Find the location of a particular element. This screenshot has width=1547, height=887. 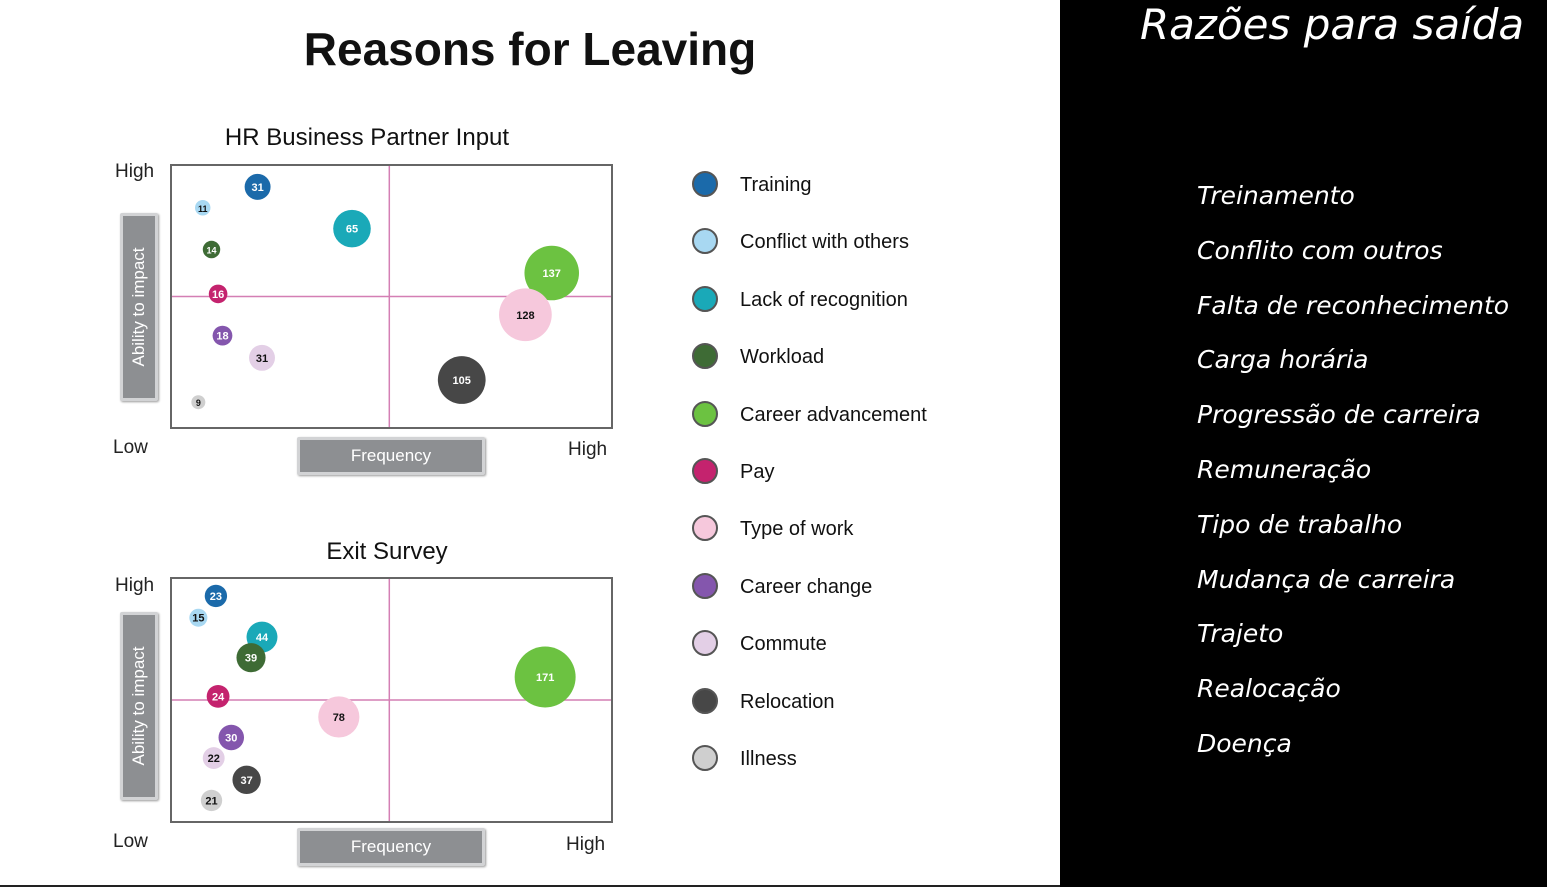

legend-label: Pay is located at coordinates (757, 472).